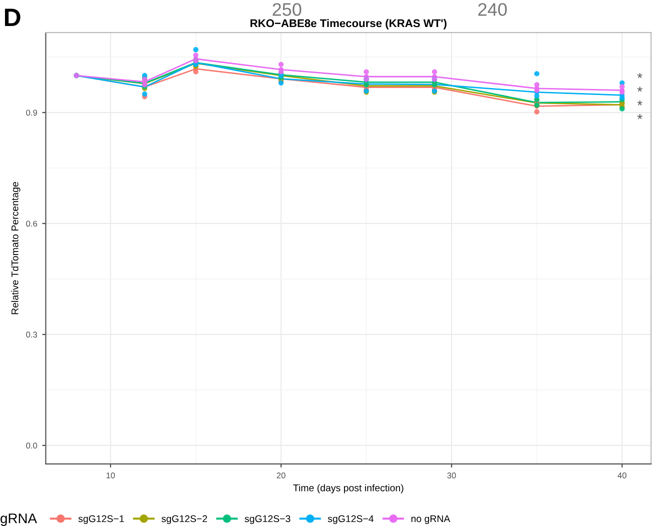 The image size is (663, 526). I want to click on legend-label: sgG12S−4, so click(351, 519).